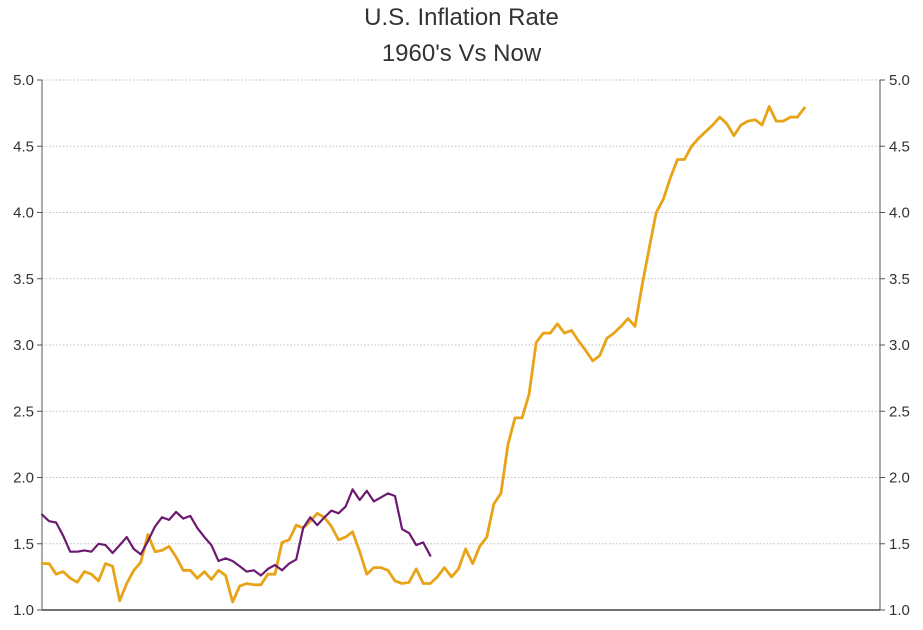 This screenshot has height=630, width=923. Describe the element at coordinates (461, 53) in the screenshot. I see `chart-subtitle: 1960's Vs Now` at that location.